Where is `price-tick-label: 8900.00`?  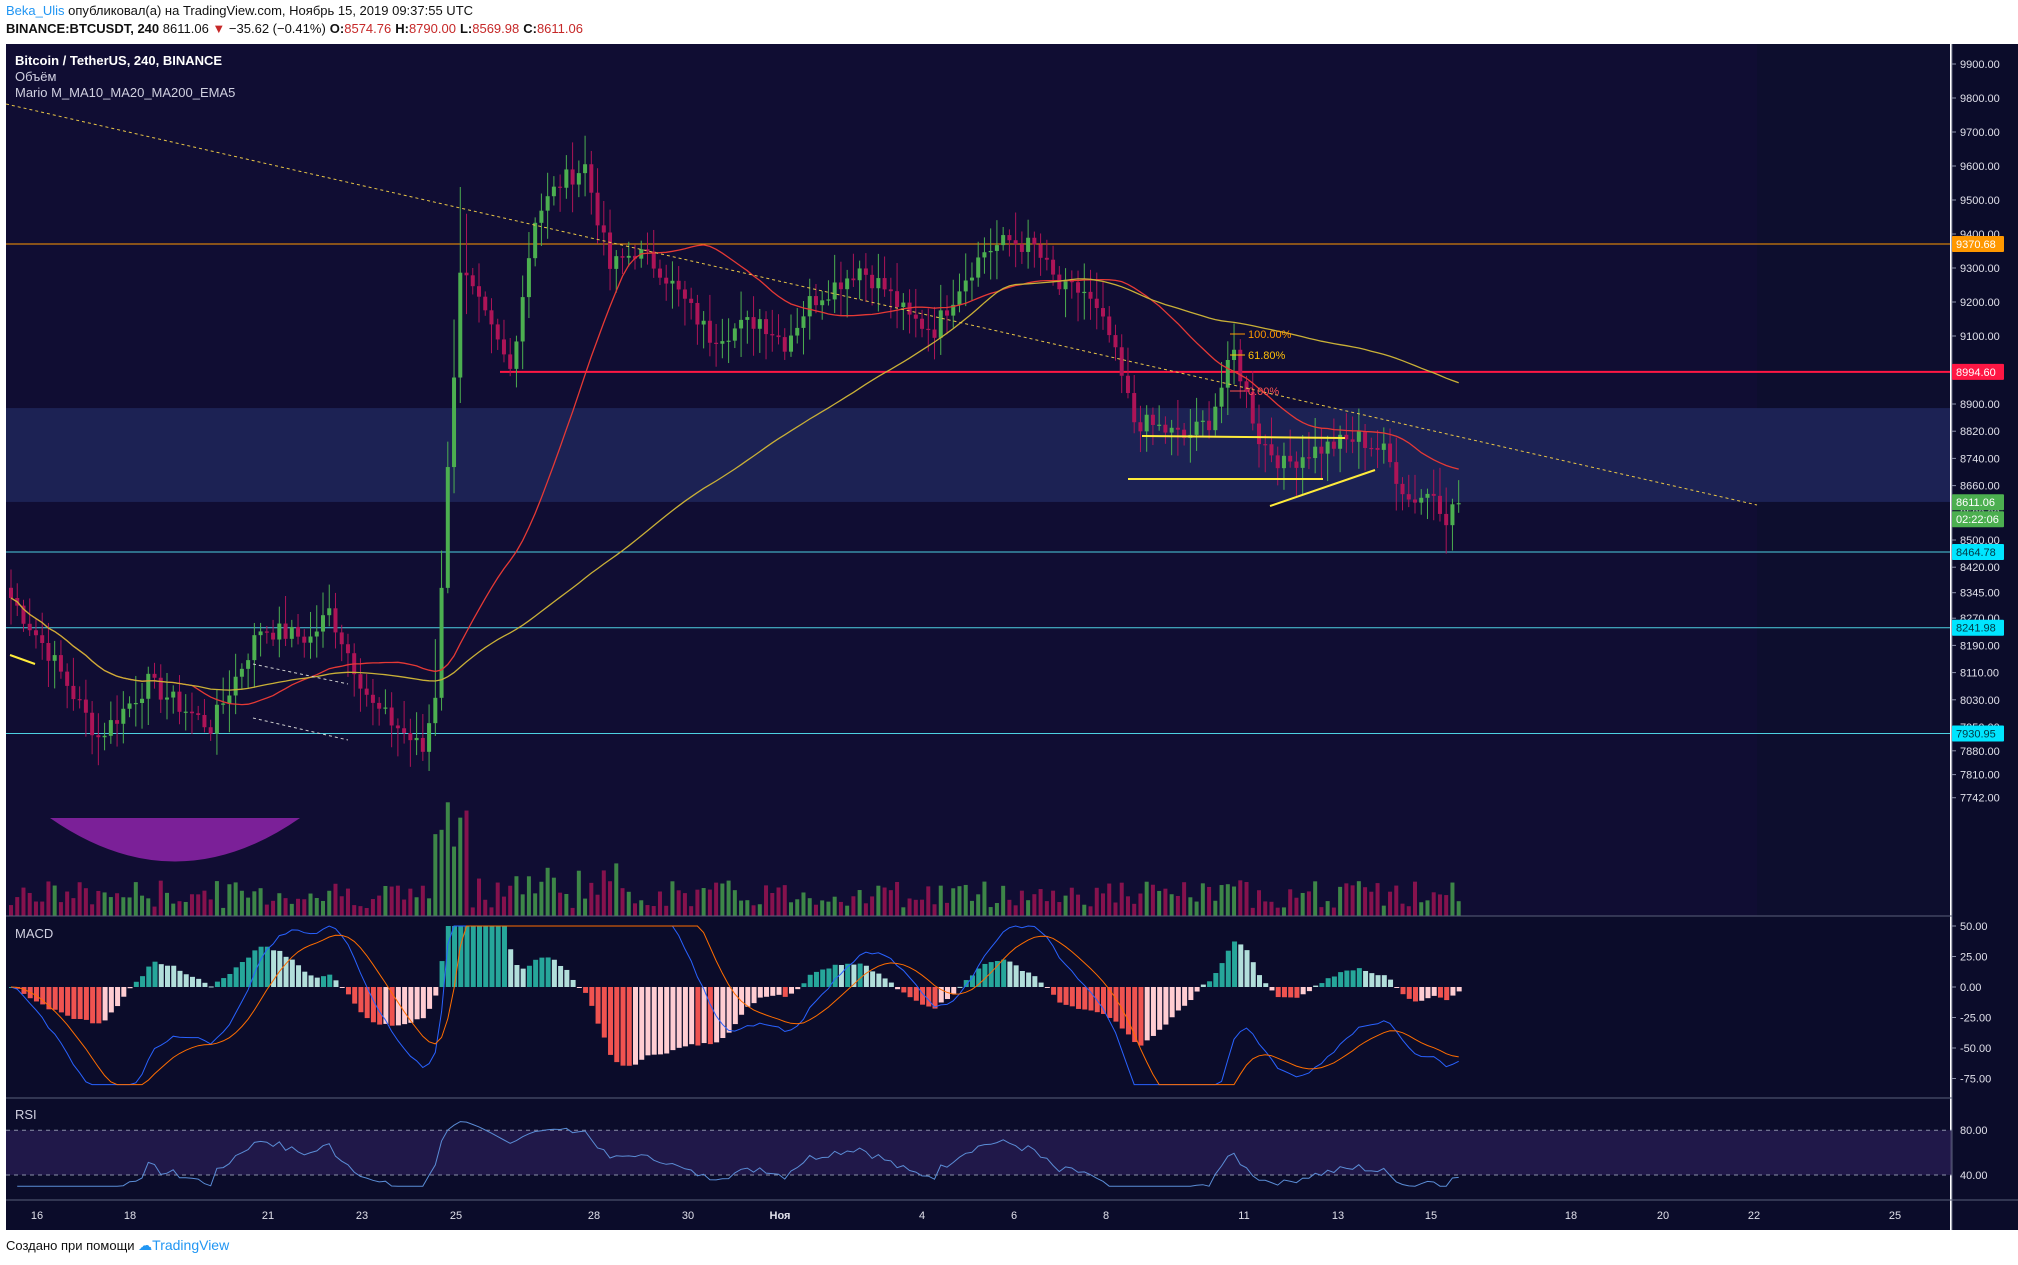
price-tick-label: 8900.00 is located at coordinates (1980, 405).